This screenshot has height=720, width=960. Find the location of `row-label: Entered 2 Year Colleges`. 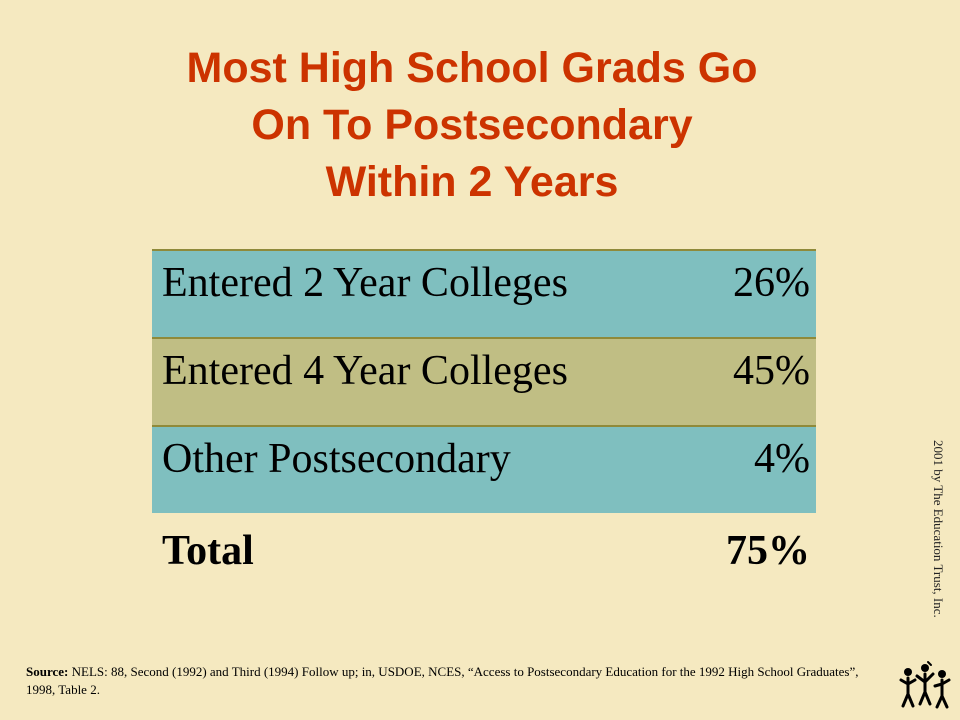

row-label: Entered 2 Year Colleges is located at coordinates (365, 283).